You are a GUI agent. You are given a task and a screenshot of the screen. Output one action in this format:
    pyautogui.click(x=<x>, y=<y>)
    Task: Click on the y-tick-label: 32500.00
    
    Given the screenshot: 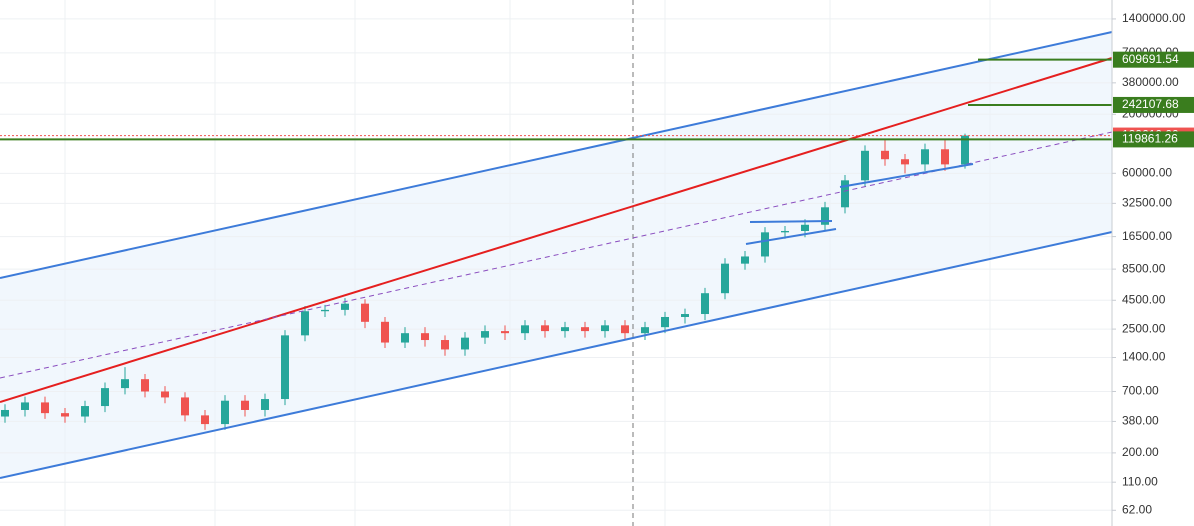 What is the action you would take?
    pyautogui.click(x=1147, y=203)
    